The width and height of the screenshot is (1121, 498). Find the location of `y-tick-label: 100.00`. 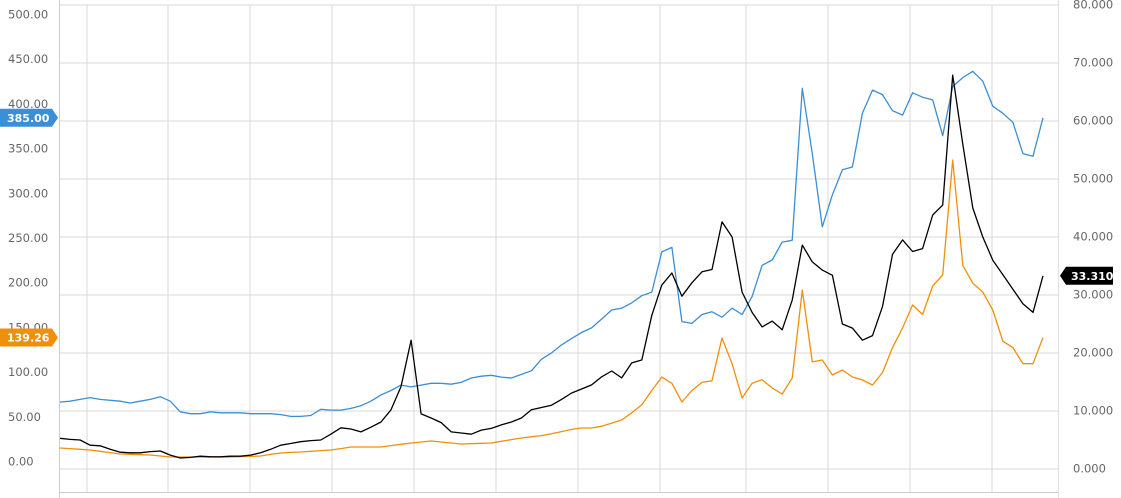

y-tick-label: 100.00 is located at coordinates (28, 372).